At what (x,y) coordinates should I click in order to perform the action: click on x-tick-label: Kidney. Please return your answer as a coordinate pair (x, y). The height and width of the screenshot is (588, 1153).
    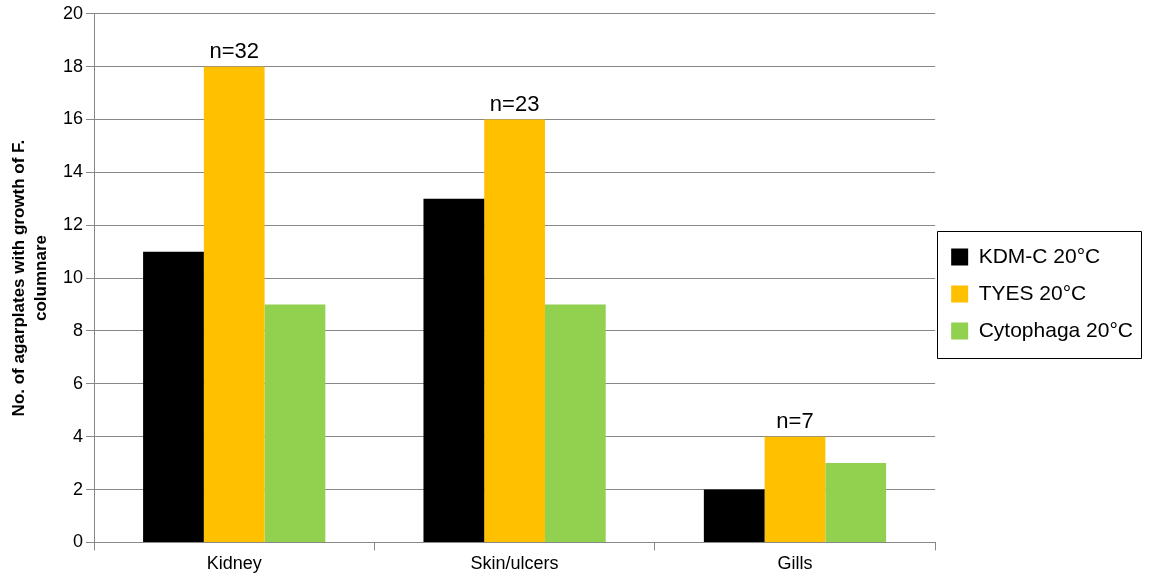
    Looking at the image, I should click on (234, 563).